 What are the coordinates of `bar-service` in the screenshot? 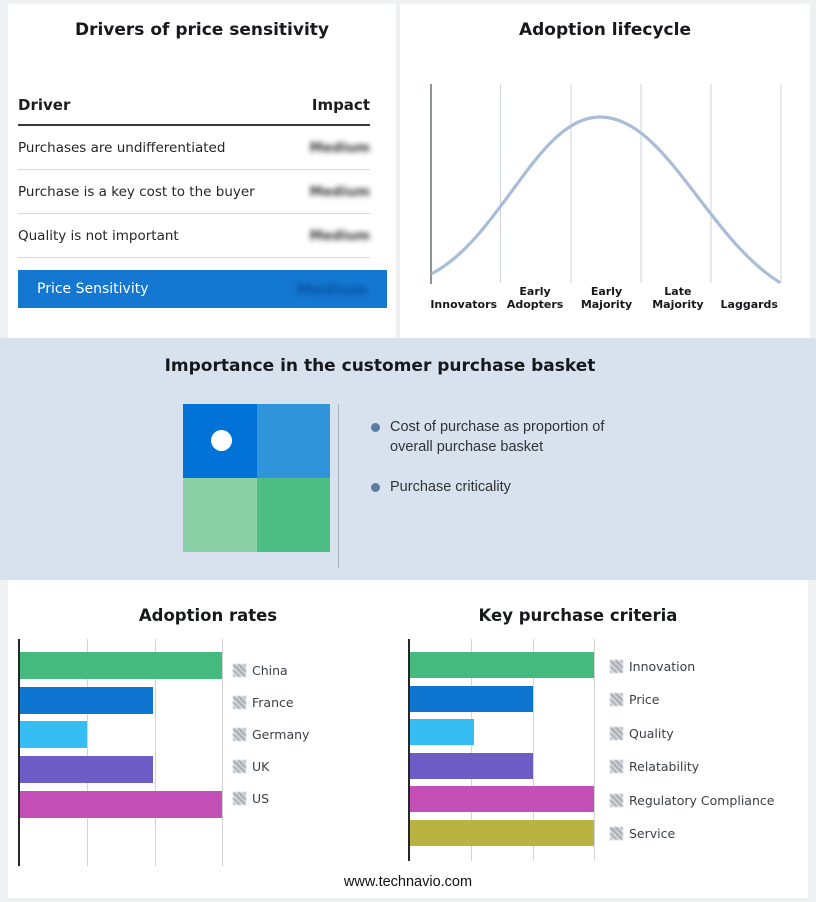 It's located at (502, 832).